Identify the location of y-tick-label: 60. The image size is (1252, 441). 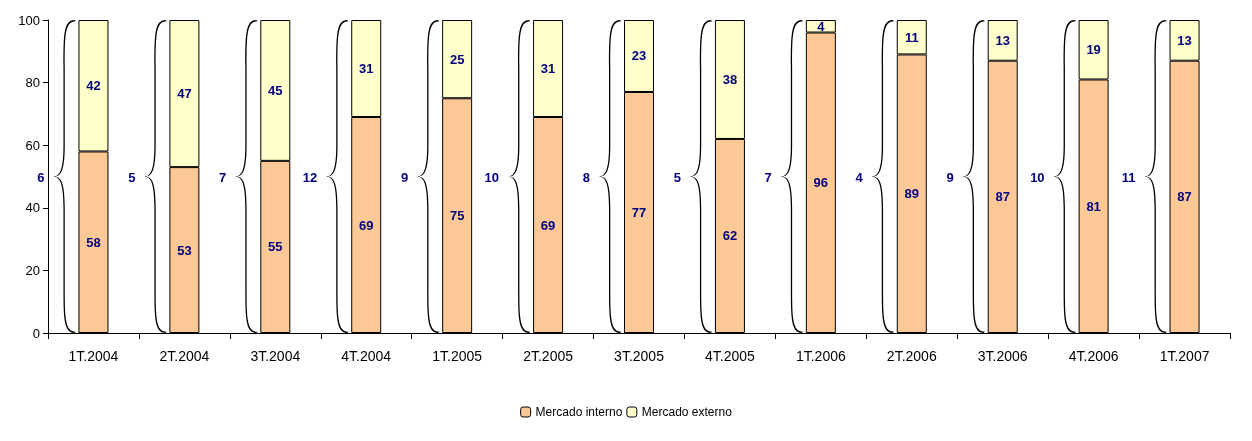
(32, 145).